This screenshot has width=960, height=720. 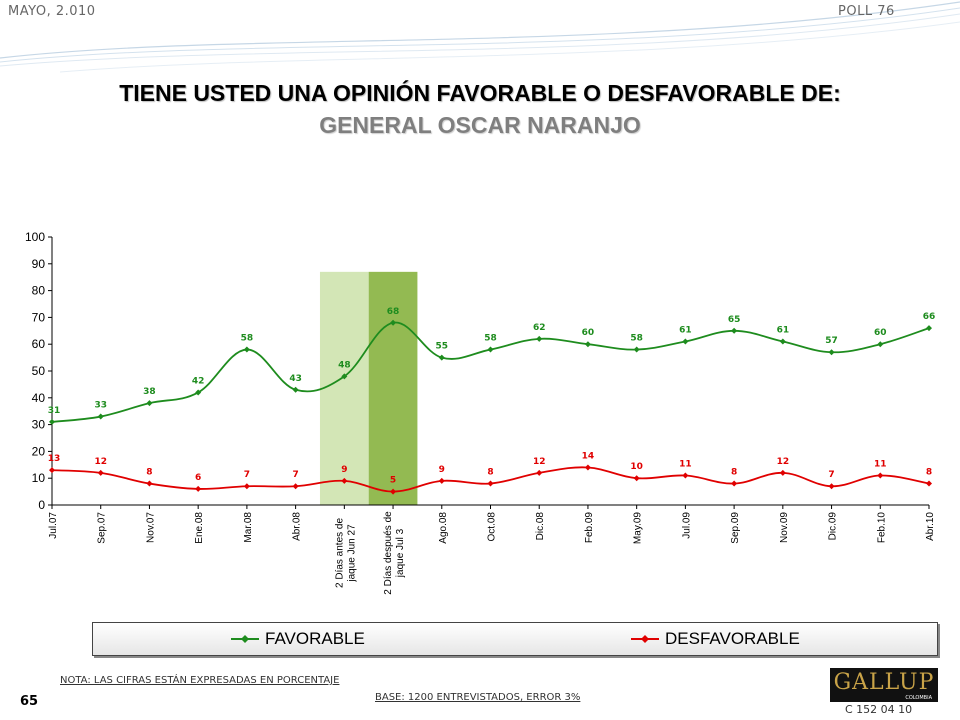 I want to click on y-tick-label: 90, so click(x=39, y=264).